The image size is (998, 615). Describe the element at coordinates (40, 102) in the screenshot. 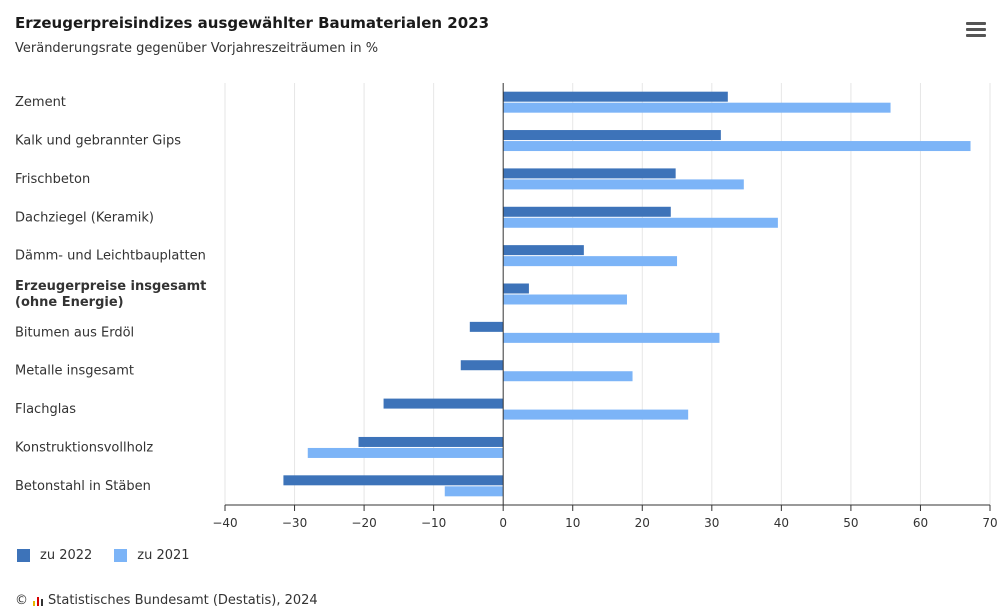

I see `category-label: Zement` at that location.